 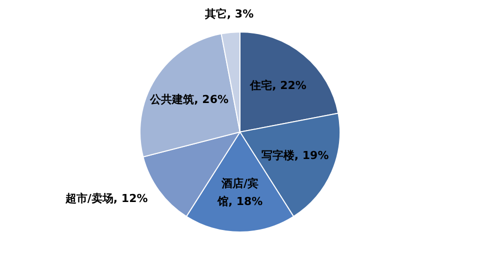 What do you see at coordinates (229, 14) in the screenshot?
I see `slice-label: 其它, 3%` at bounding box center [229, 14].